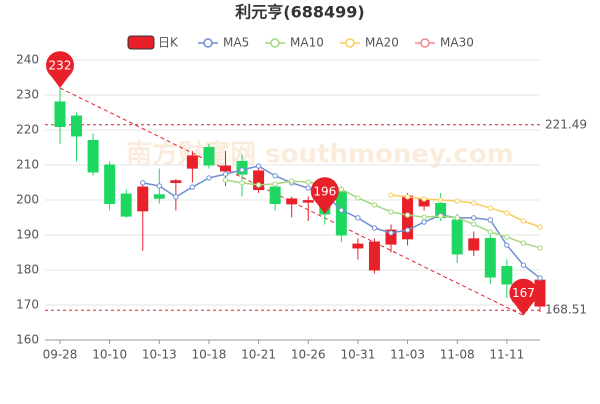  What do you see at coordinates (308, 355) in the screenshot?
I see `x-tick-label: 10-26` at bounding box center [308, 355].